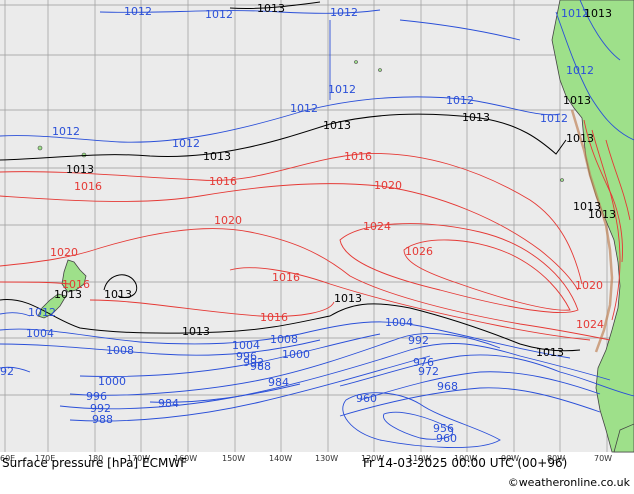  Describe the element at coordinates (465, 458) in the screenshot. I see `lon-label-100w: 100W` at that location.